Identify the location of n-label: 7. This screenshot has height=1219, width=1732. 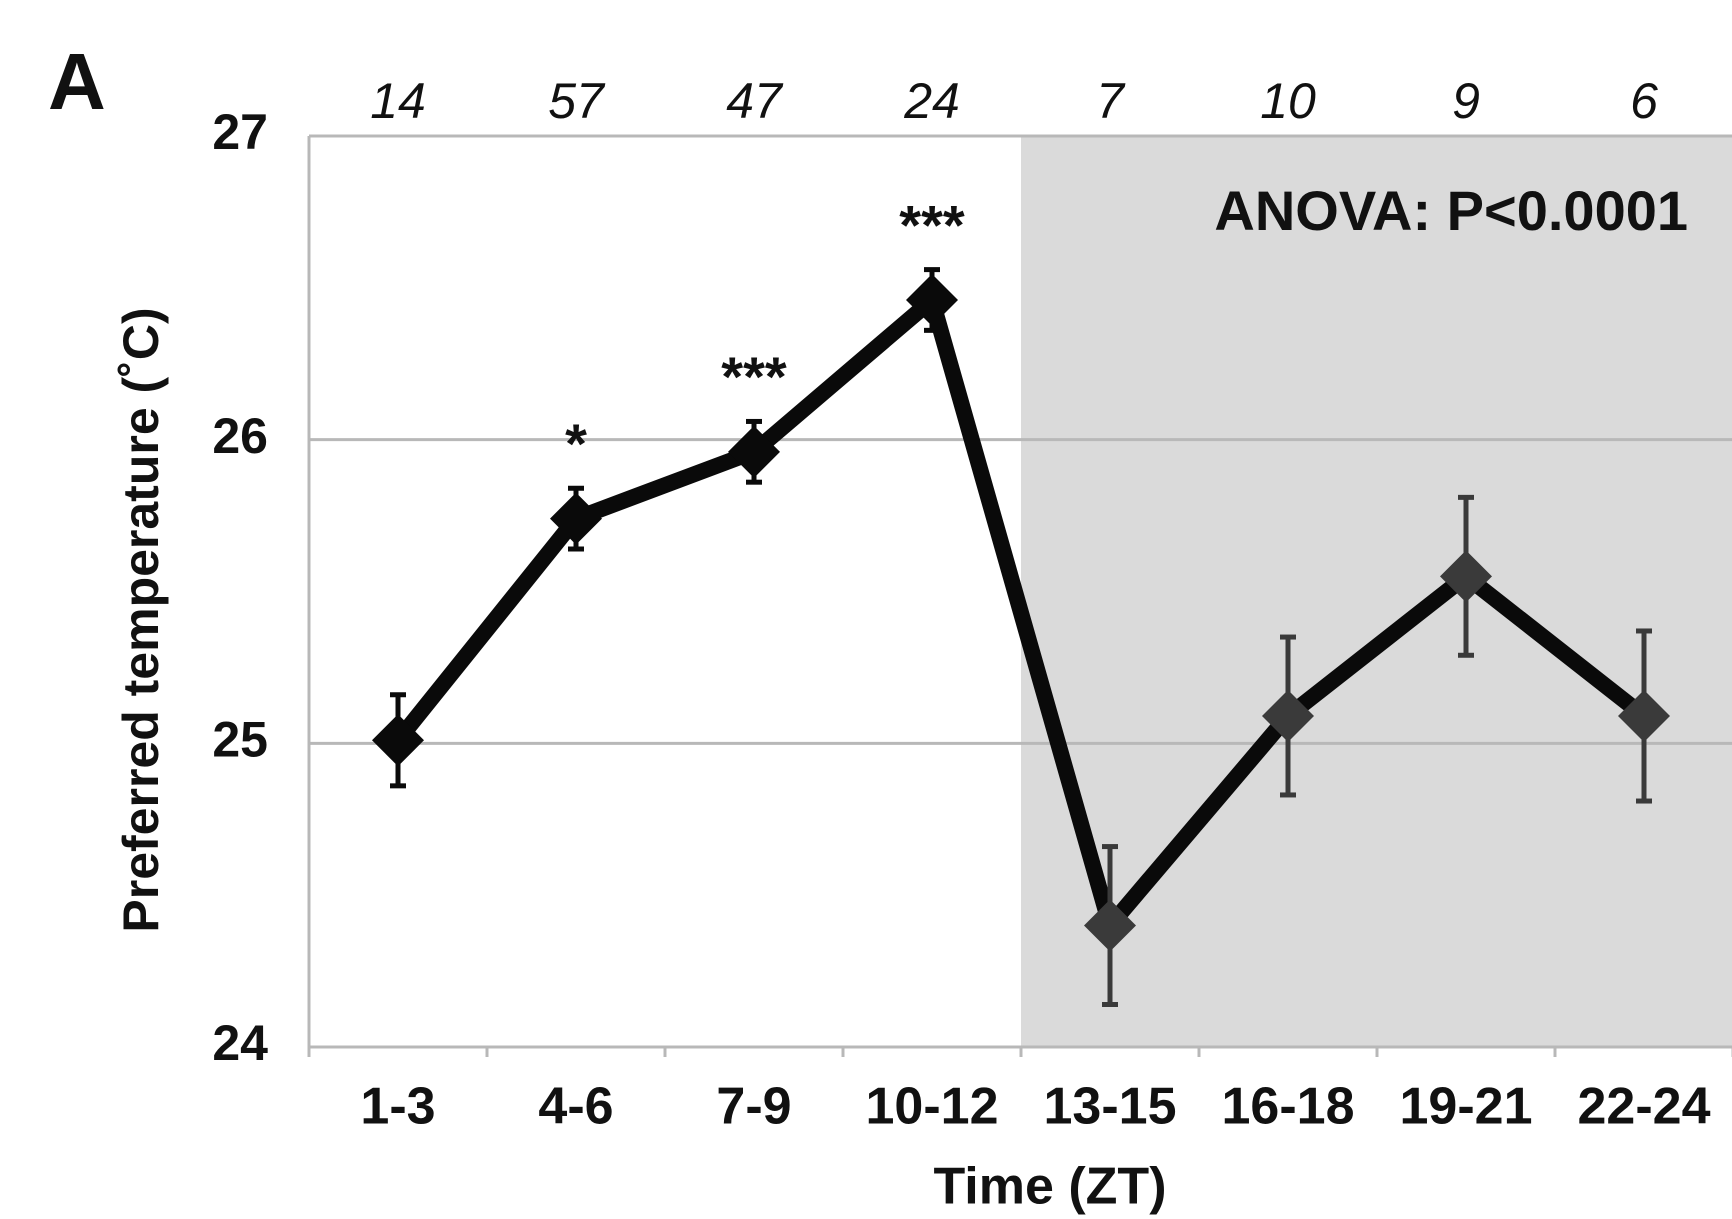
(1111, 101).